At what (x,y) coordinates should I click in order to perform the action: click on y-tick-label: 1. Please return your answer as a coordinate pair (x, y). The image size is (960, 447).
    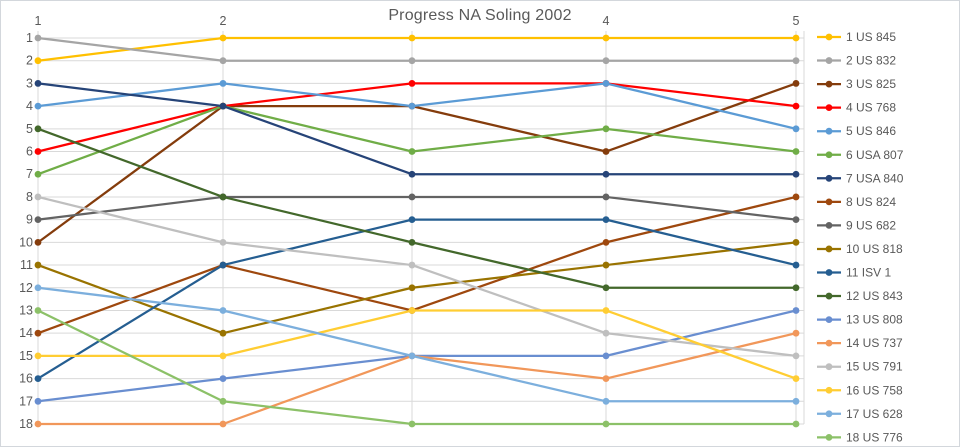
    Looking at the image, I should click on (29, 38).